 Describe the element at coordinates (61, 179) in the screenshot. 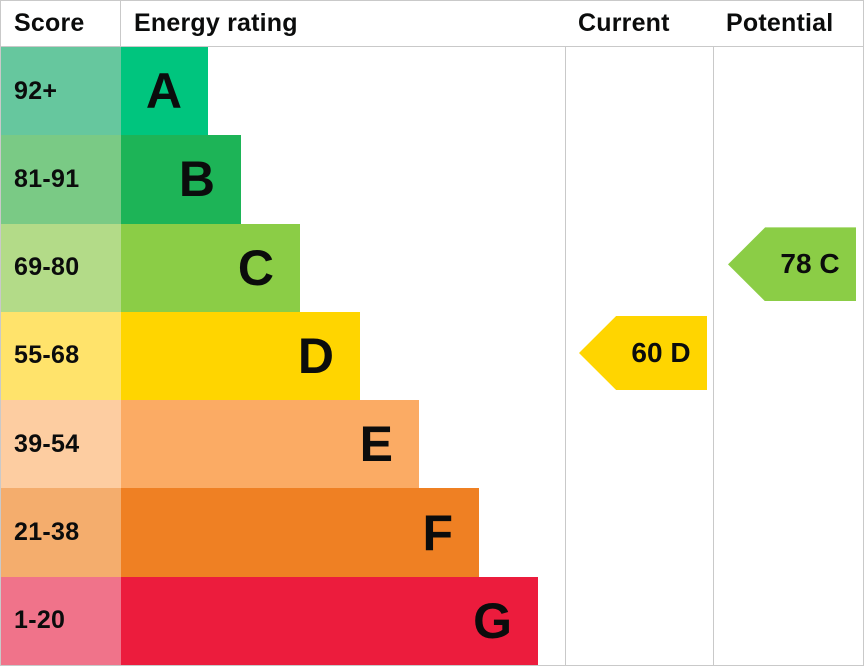

I see `score-range-b: 81-91` at that location.